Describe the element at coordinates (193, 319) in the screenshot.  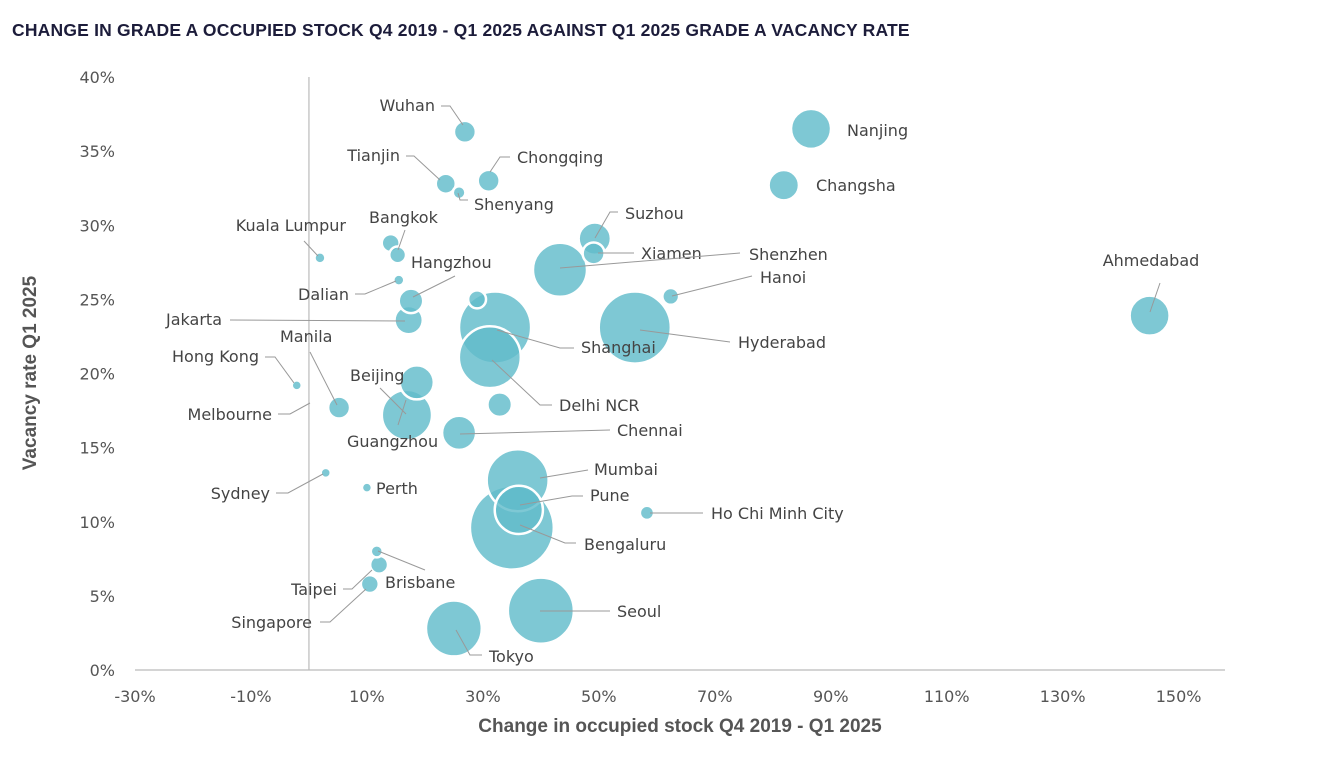
I see `data-label: Jakarta` at that location.